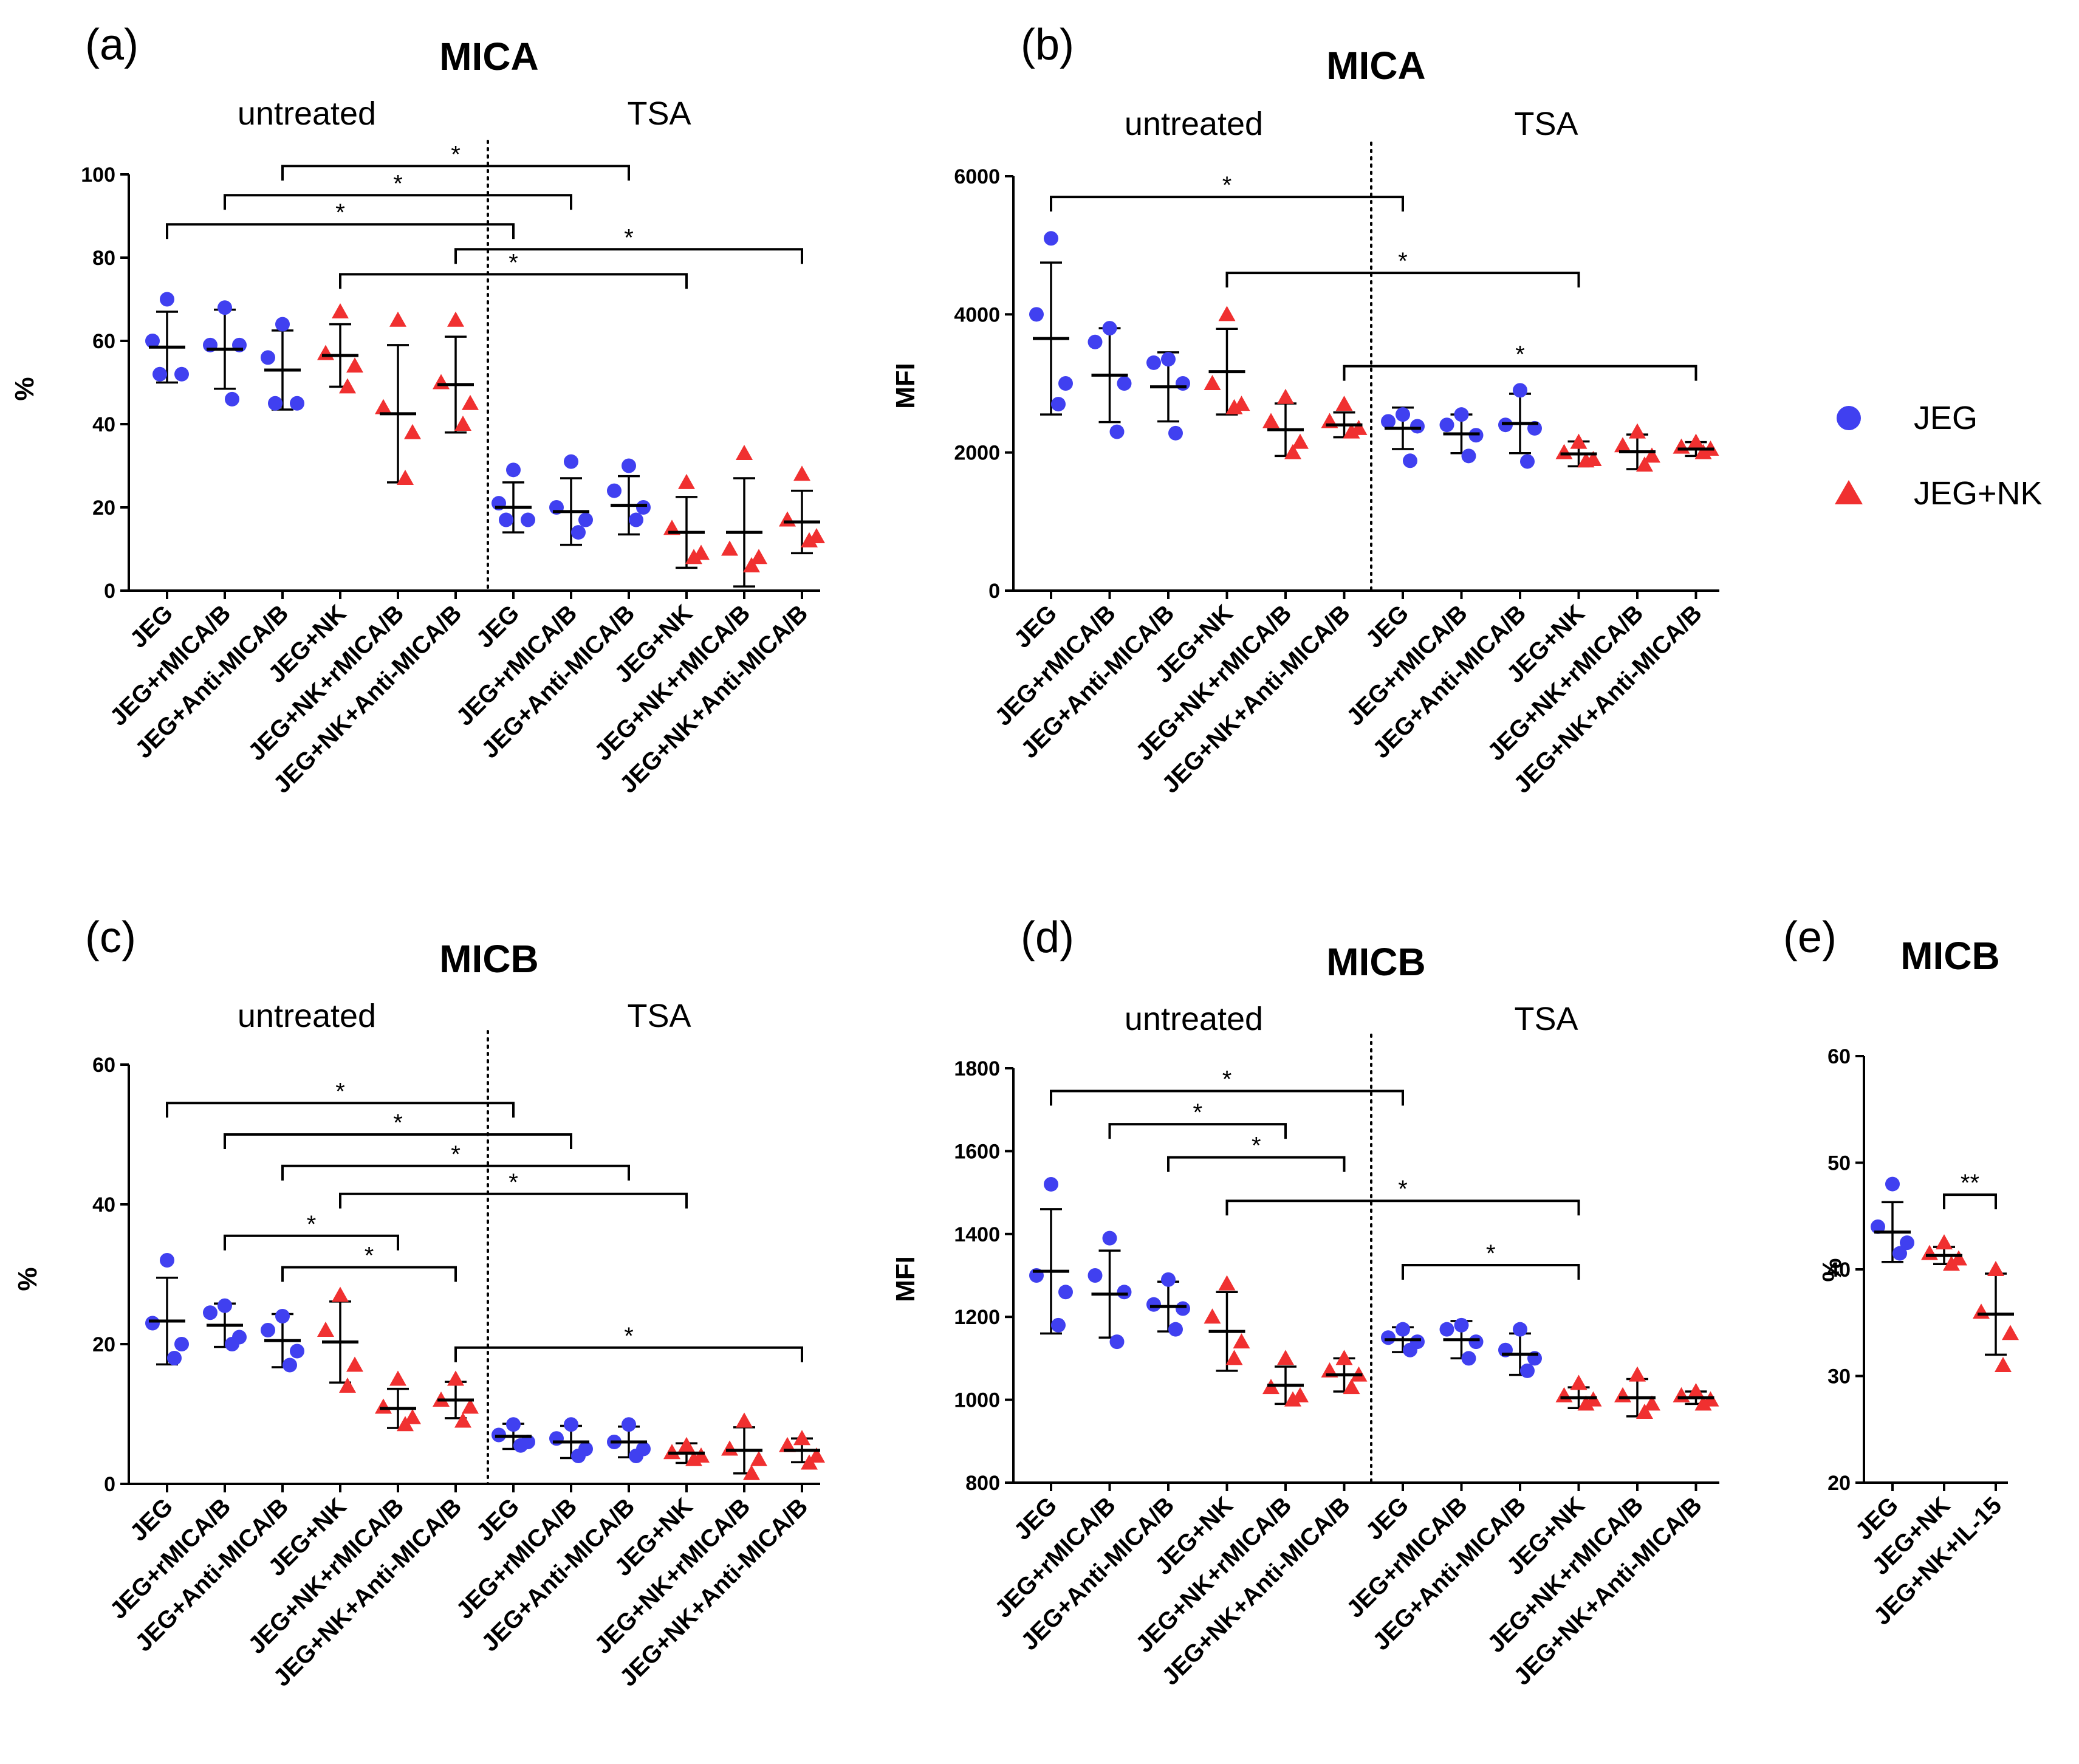 This screenshot has height=1764, width=2079. Describe the element at coordinates (905, 1279) in the screenshot. I see `panel-d-ylabel: MFI` at that location.